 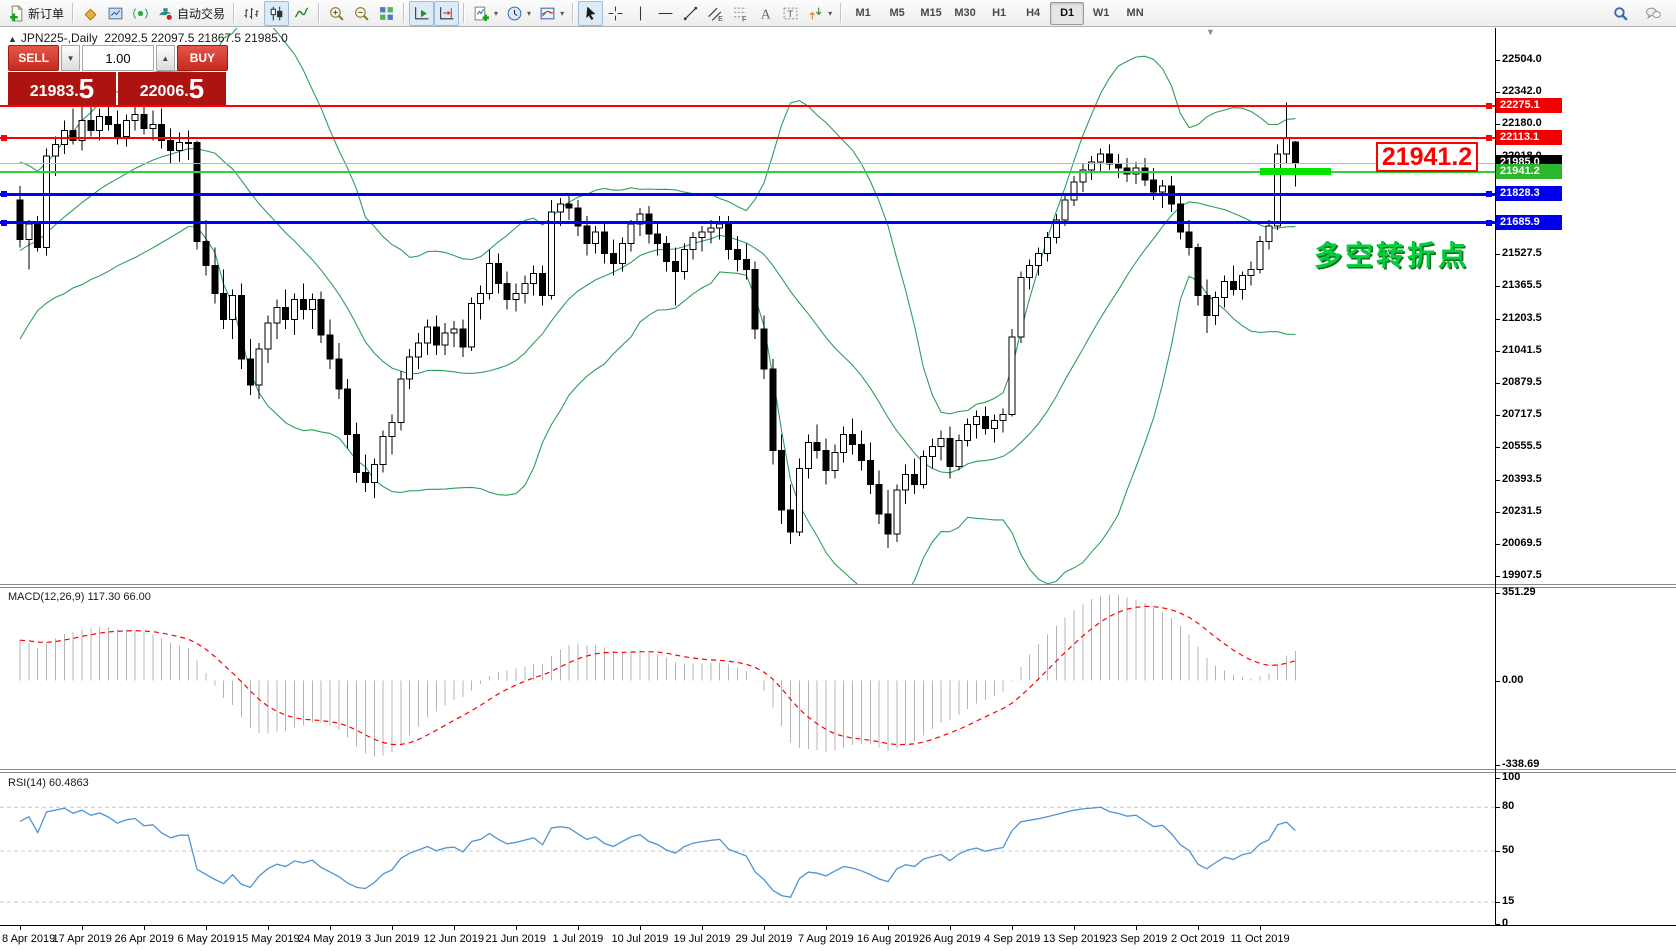 I want to click on date-axis-label: 2 Oct 2019, so click(x=1197, y=939).